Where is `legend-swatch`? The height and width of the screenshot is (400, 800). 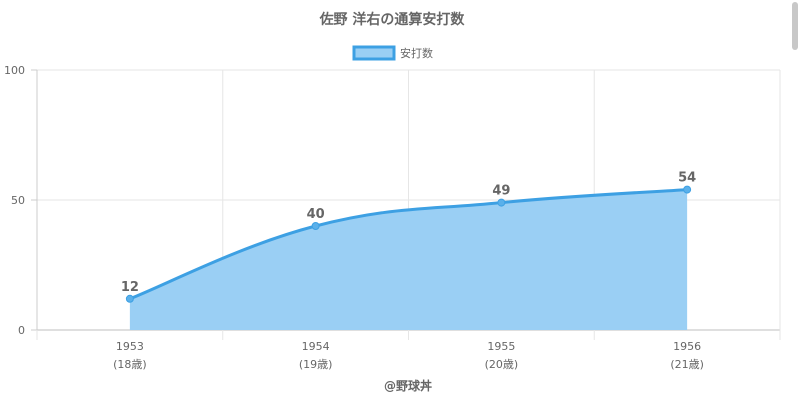 legend-swatch is located at coordinates (374, 53).